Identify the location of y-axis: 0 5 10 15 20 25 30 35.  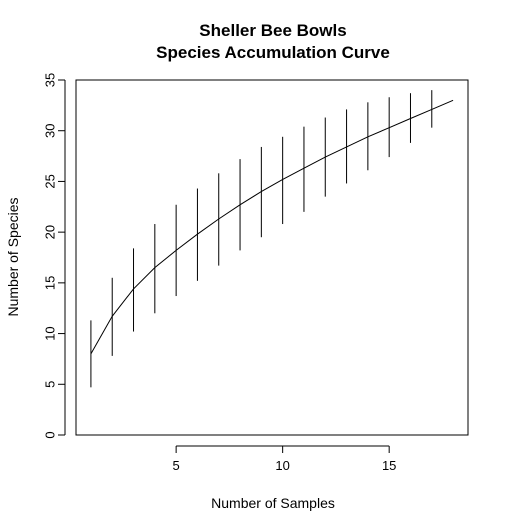
(54, 256).